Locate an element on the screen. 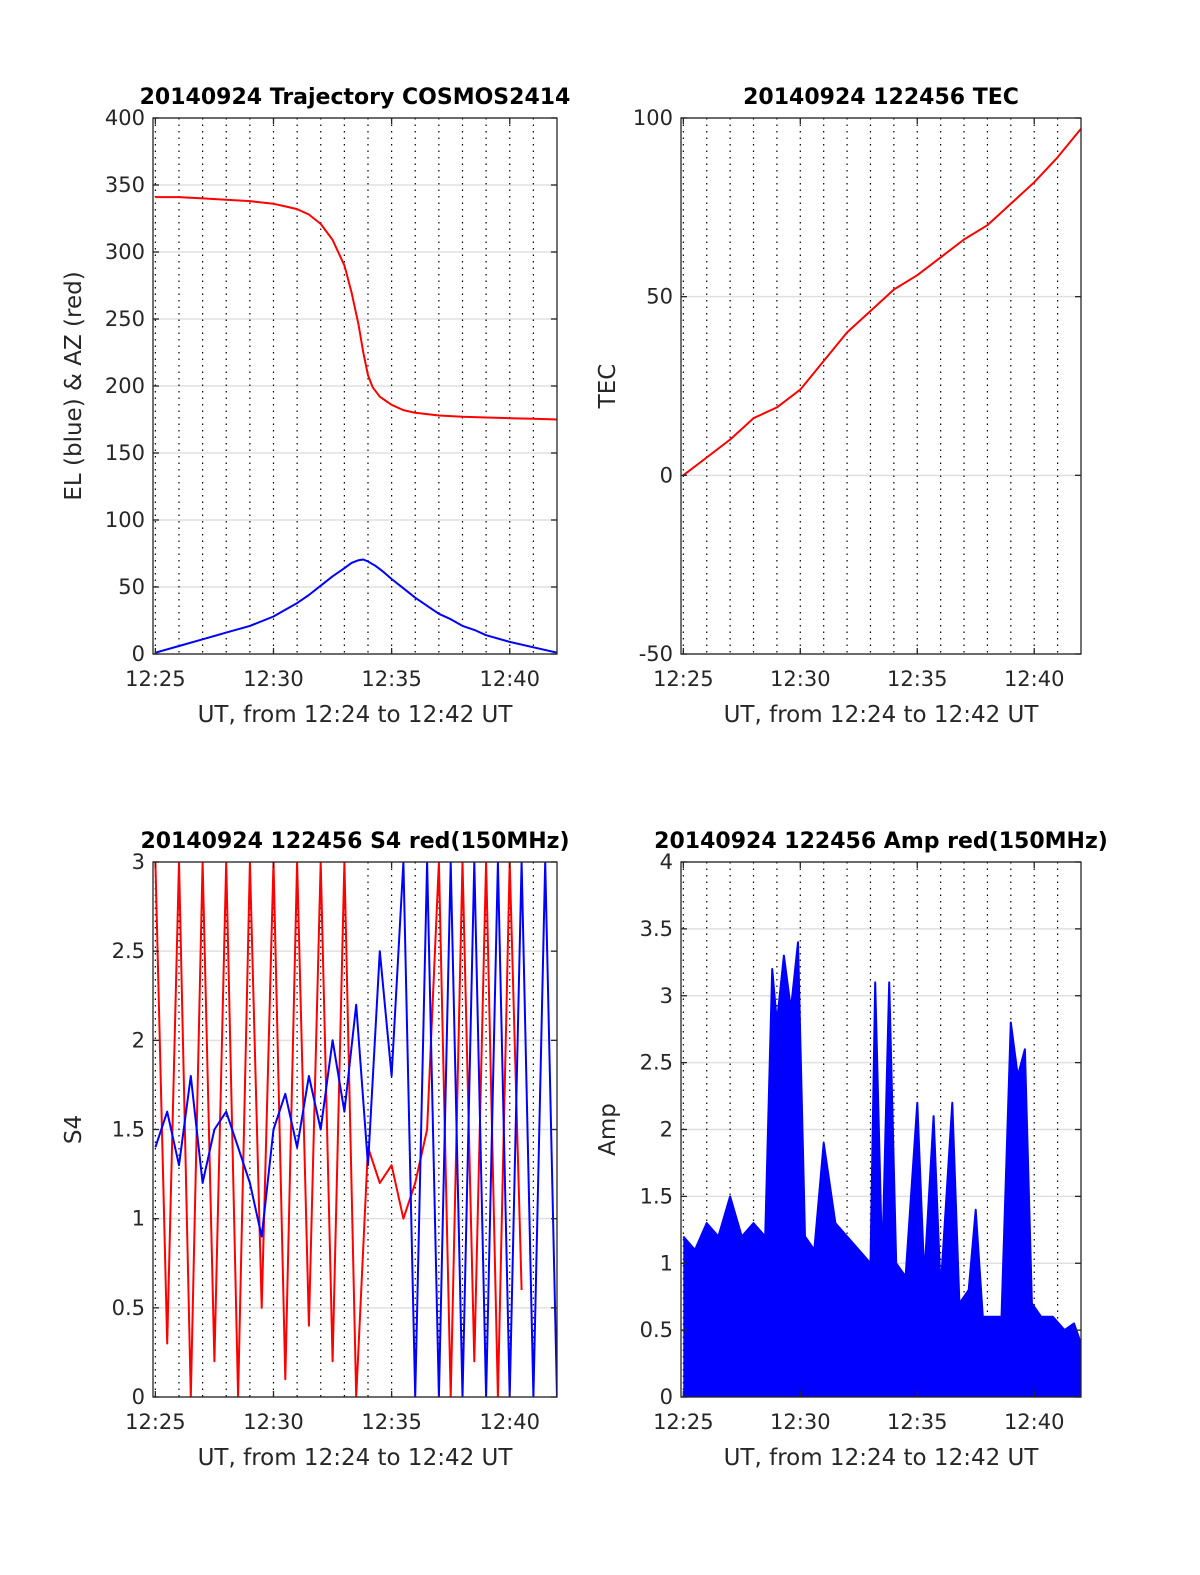 This screenshot has width=1200, height=1575. chart-title: 20140924 Trajectory COSMOS2414 is located at coordinates (355, 97).